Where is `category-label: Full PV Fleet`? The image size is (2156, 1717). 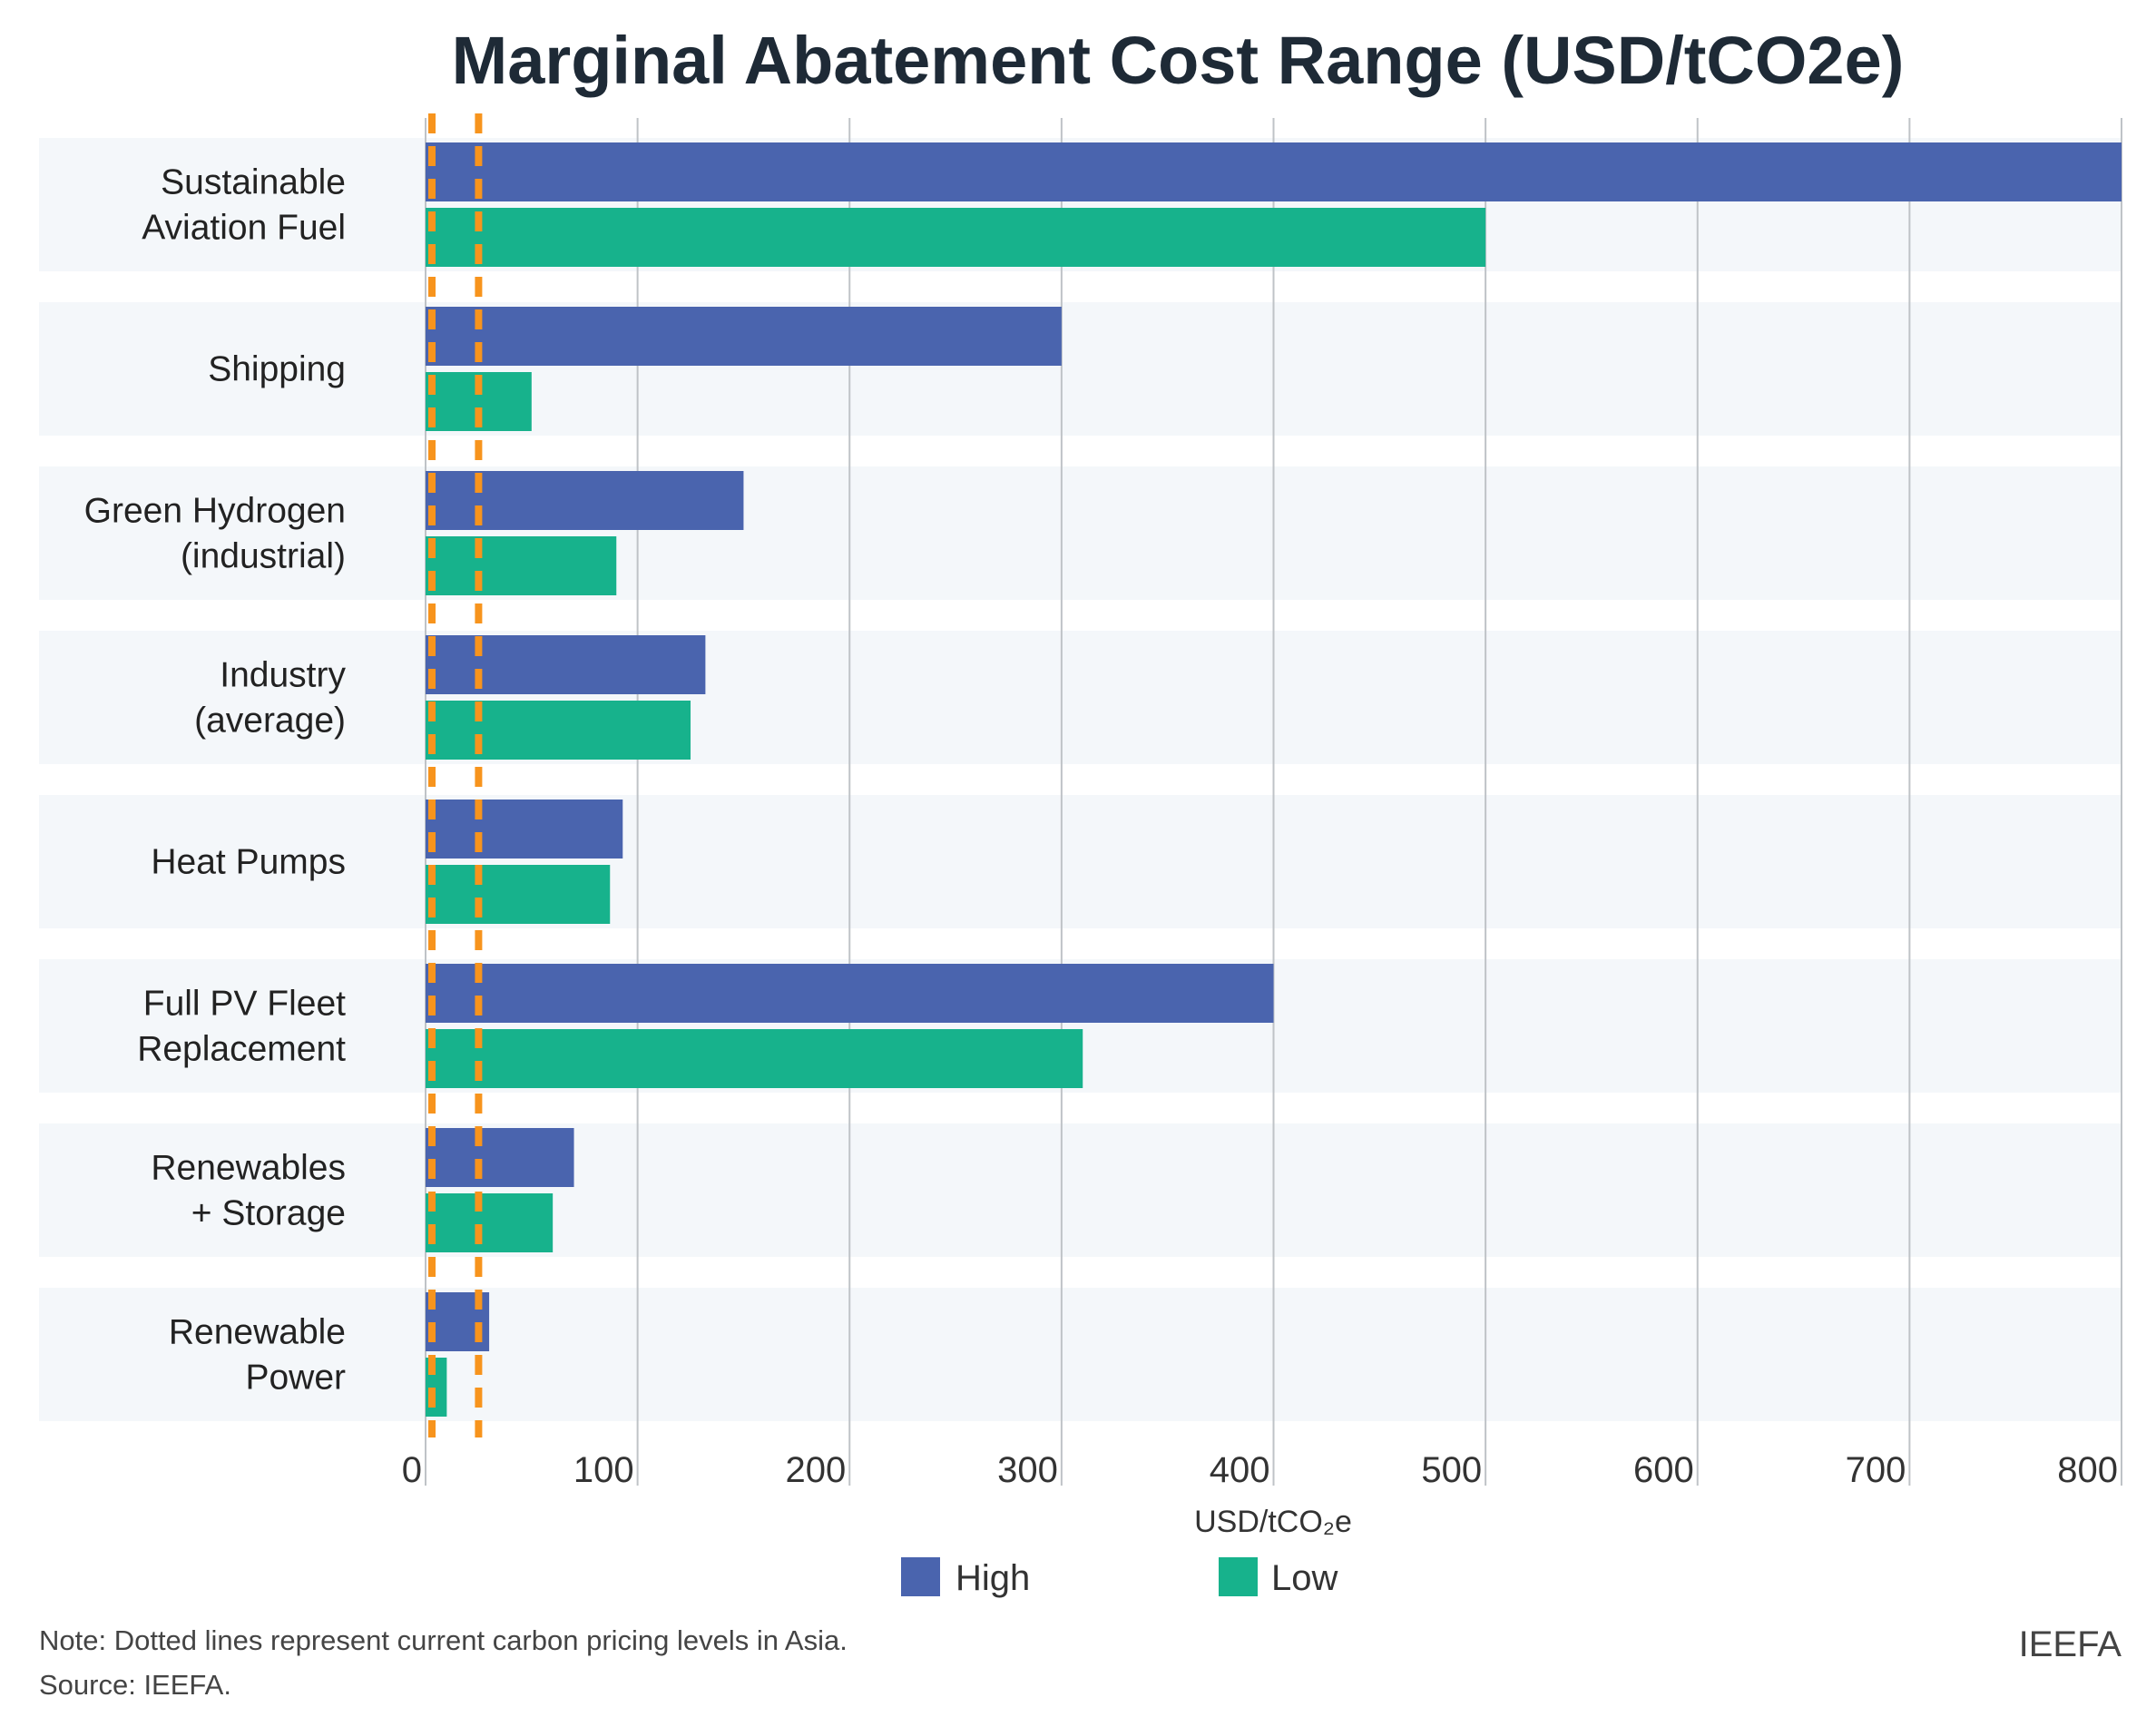 category-label: Full PV Fleet is located at coordinates (244, 1005).